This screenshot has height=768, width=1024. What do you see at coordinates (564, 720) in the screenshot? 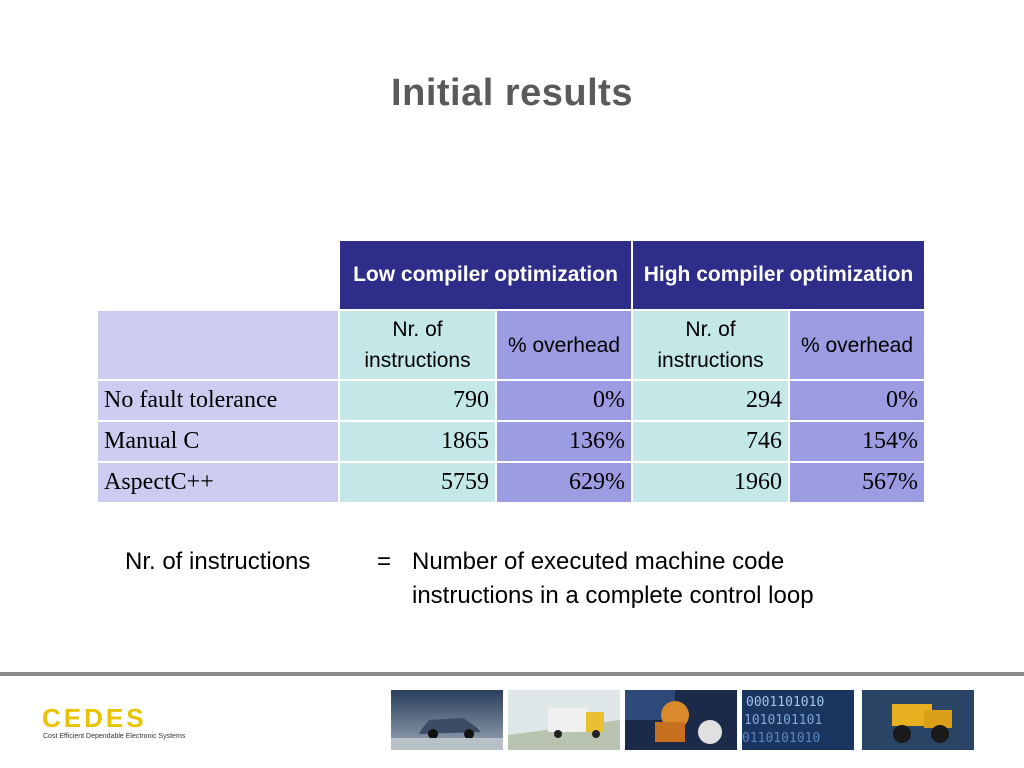
I see `truck-photo` at bounding box center [564, 720].